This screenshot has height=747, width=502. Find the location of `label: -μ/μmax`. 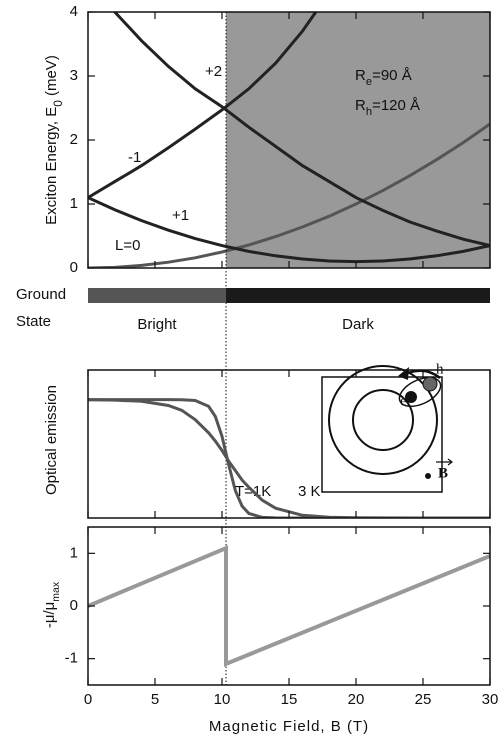

label: -μ/μmax is located at coordinates (51, 604).